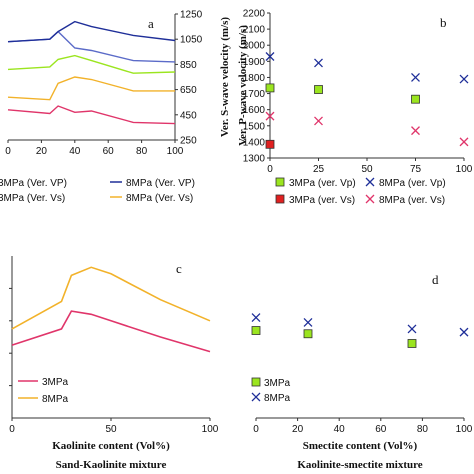 The width and height of the screenshot is (474, 474). I want to click on y-tick-label: 1800, so click(254, 78).